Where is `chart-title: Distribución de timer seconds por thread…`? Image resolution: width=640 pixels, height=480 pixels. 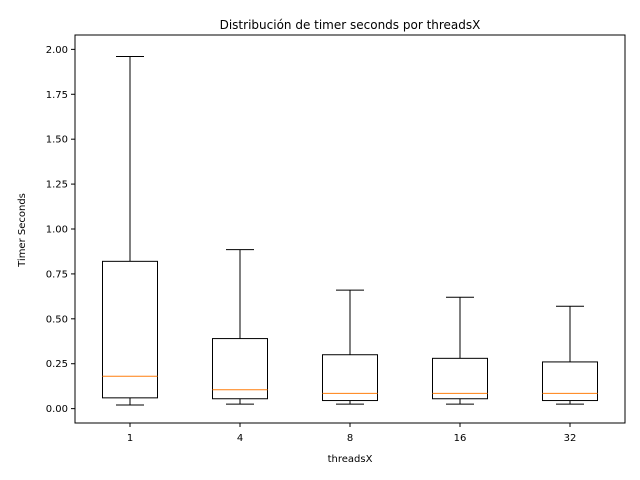
chart-title: Distribución de timer seconds por thread… is located at coordinates (350, 25).